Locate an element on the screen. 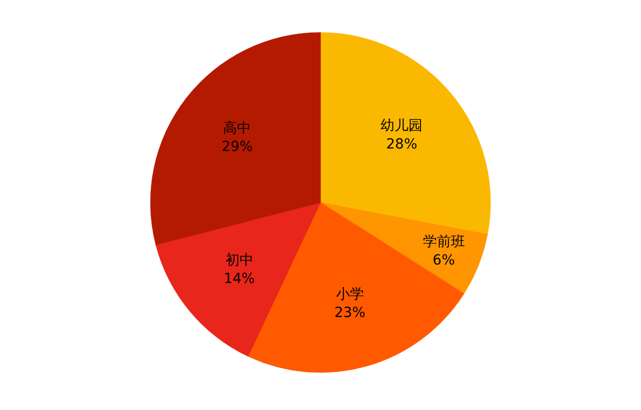 The width and height of the screenshot is (641, 410). slice-label: 初中 is located at coordinates (239, 260).